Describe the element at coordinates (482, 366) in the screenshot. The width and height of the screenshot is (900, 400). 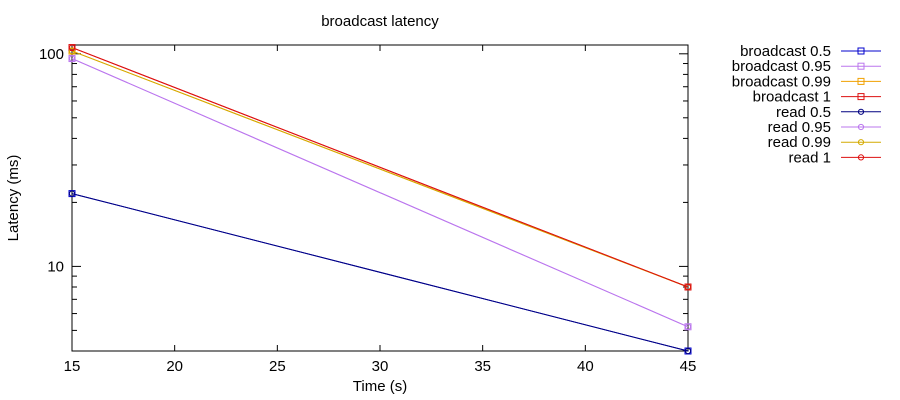
I see `x-tick-label: 35` at that location.